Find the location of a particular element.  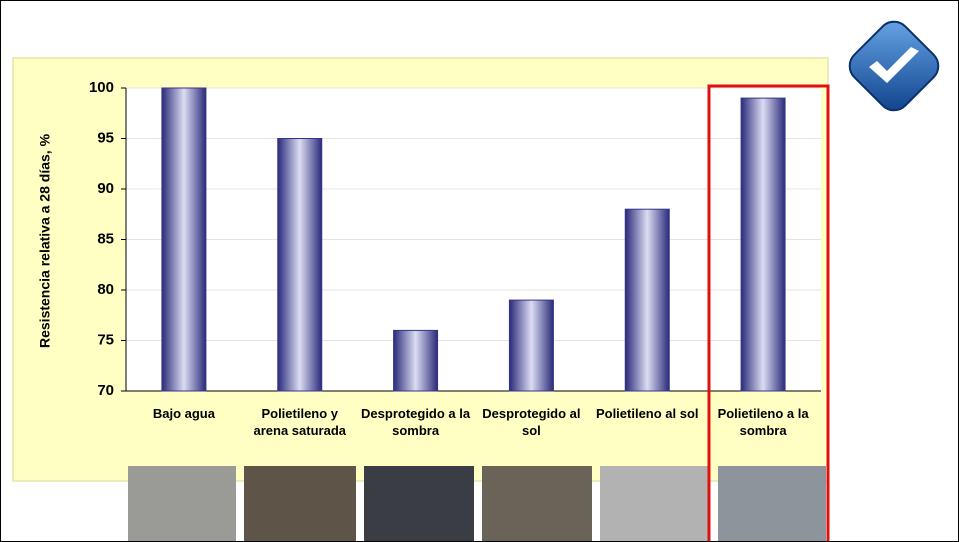

y-tick-label: 80 is located at coordinates (105, 289).